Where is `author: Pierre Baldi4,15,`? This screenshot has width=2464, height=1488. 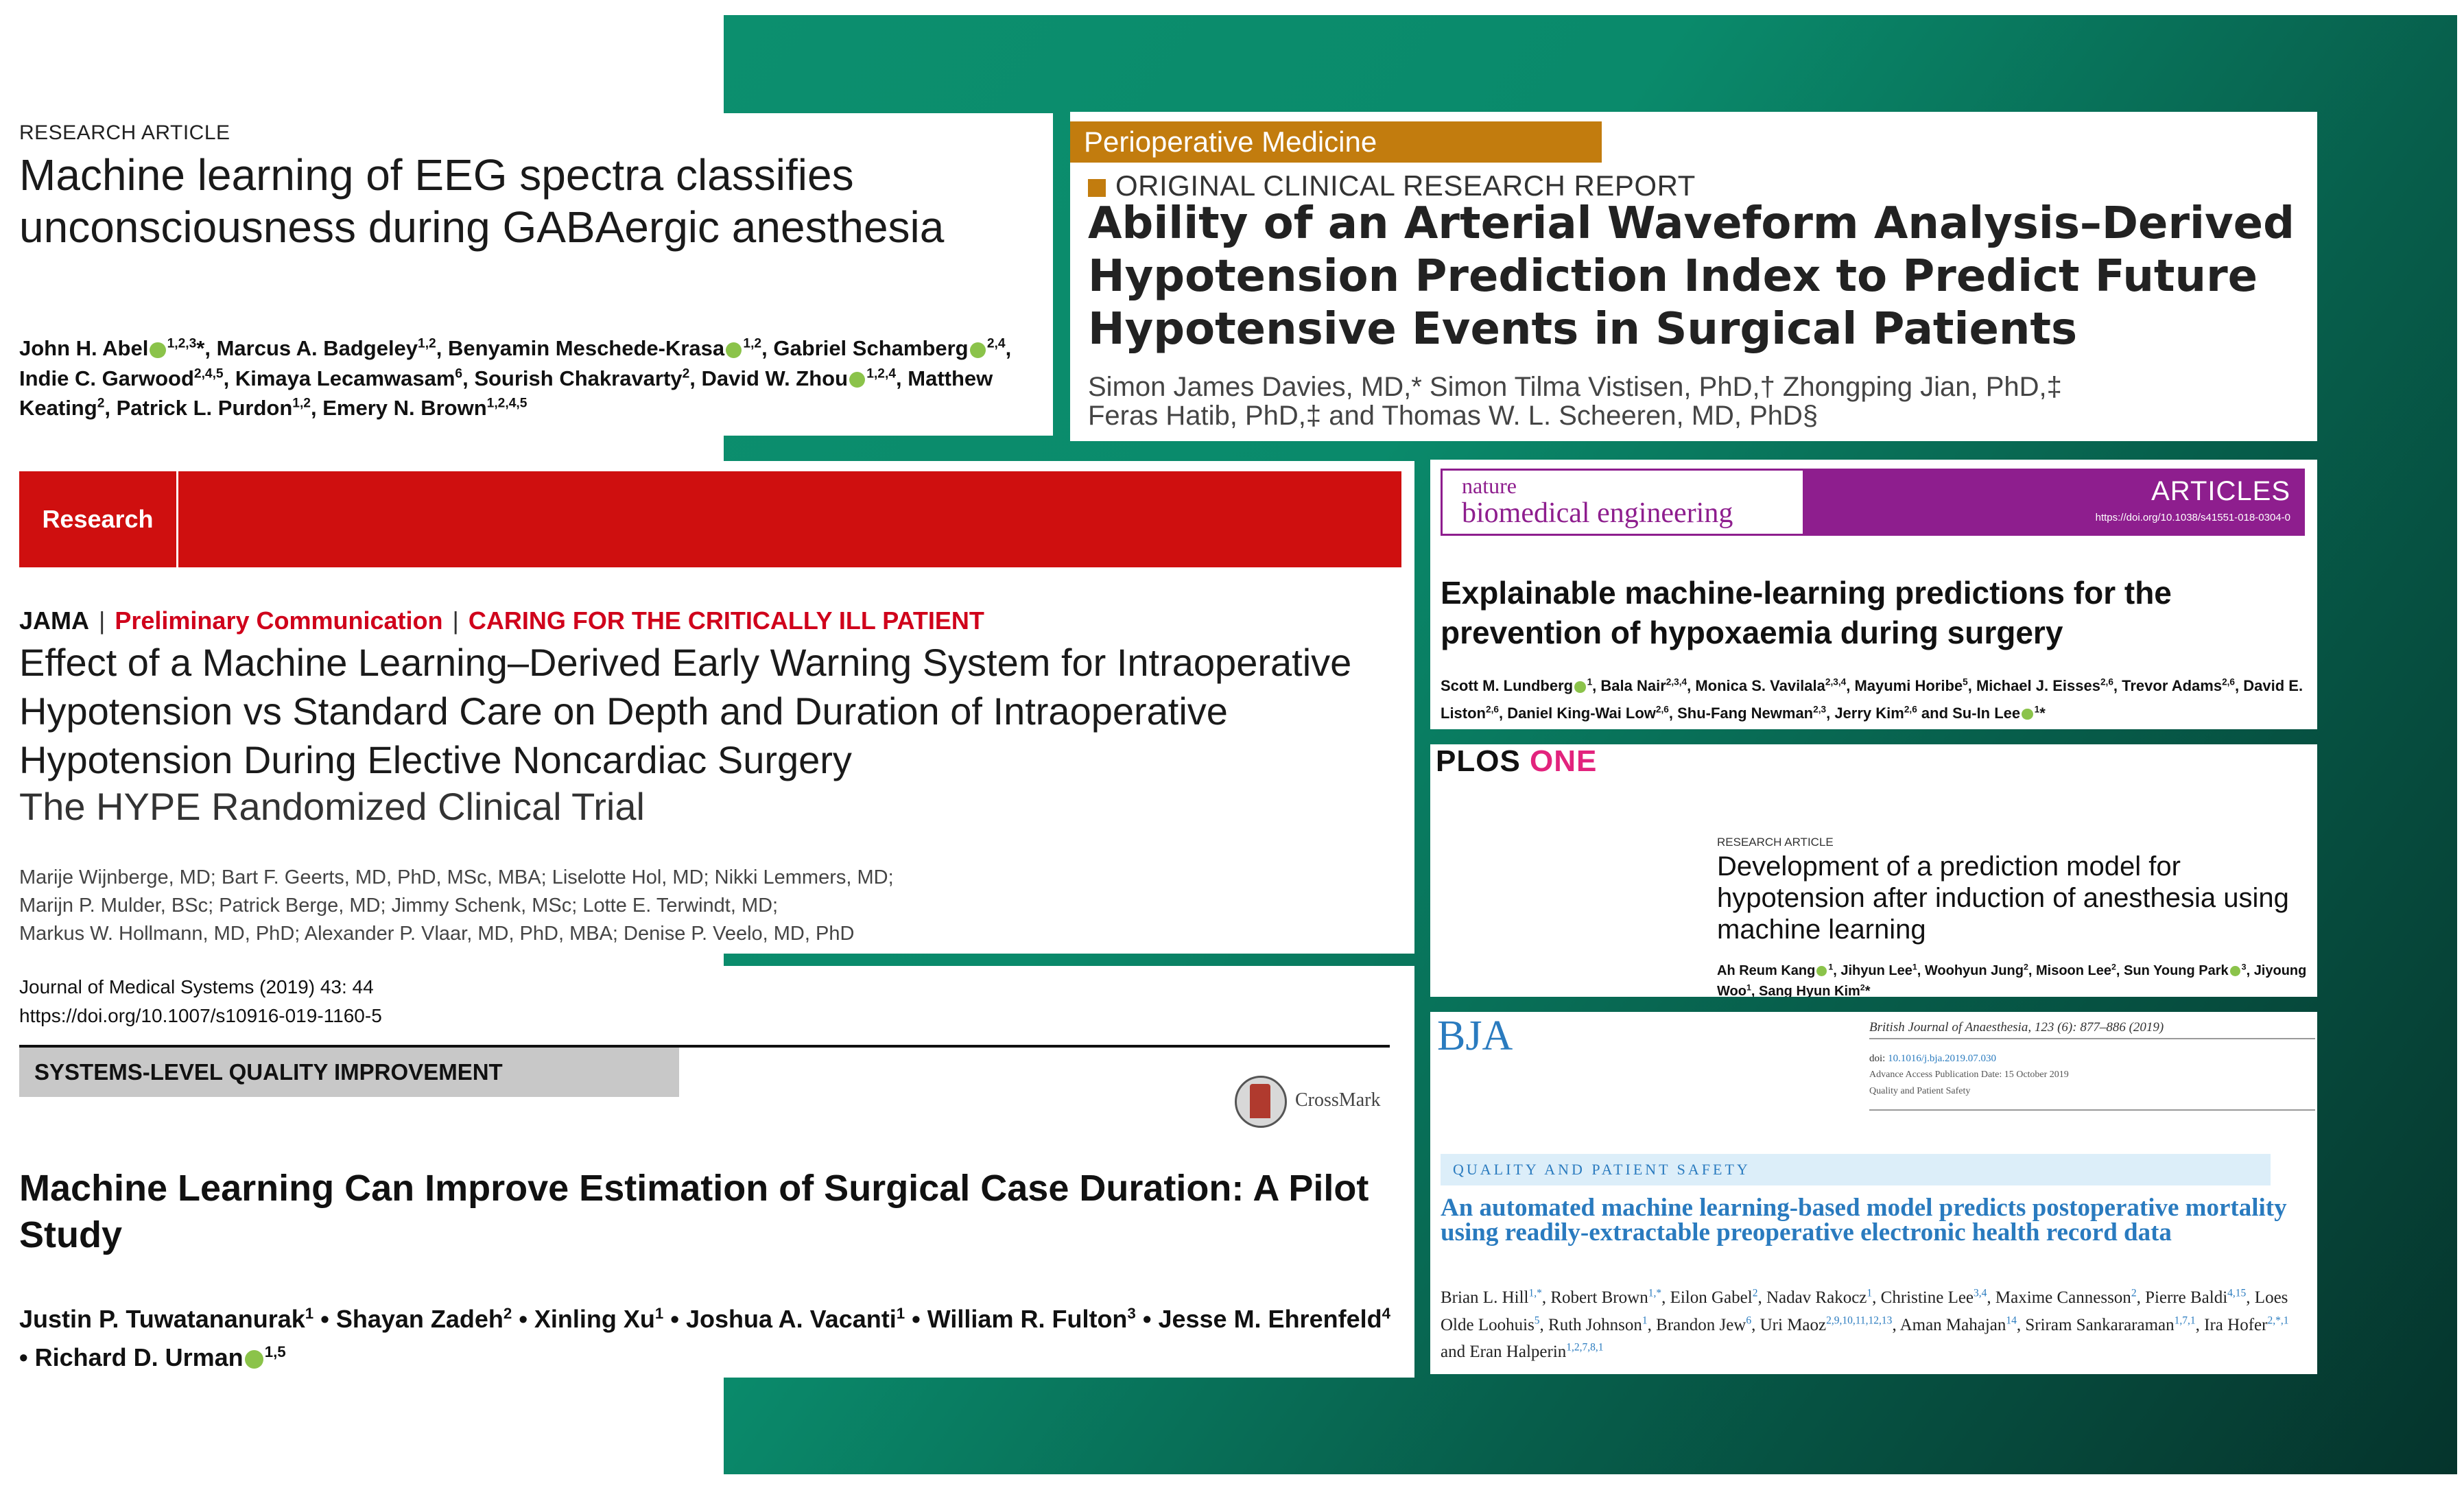
author: Pierre Baldi4,15, is located at coordinates (2200, 1297).